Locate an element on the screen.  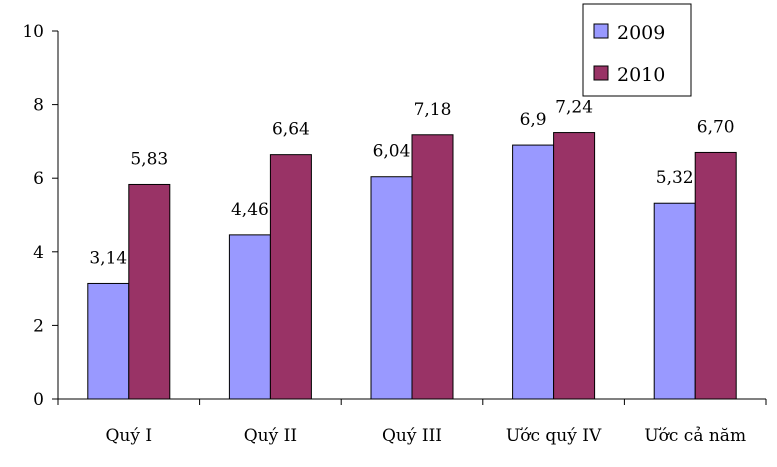
x-category-label: Quý III is located at coordinates (412, 436).